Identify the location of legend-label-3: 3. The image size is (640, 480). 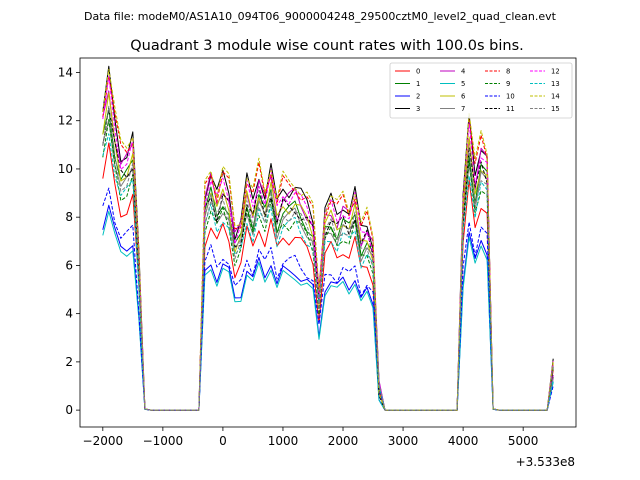
(418, 109).